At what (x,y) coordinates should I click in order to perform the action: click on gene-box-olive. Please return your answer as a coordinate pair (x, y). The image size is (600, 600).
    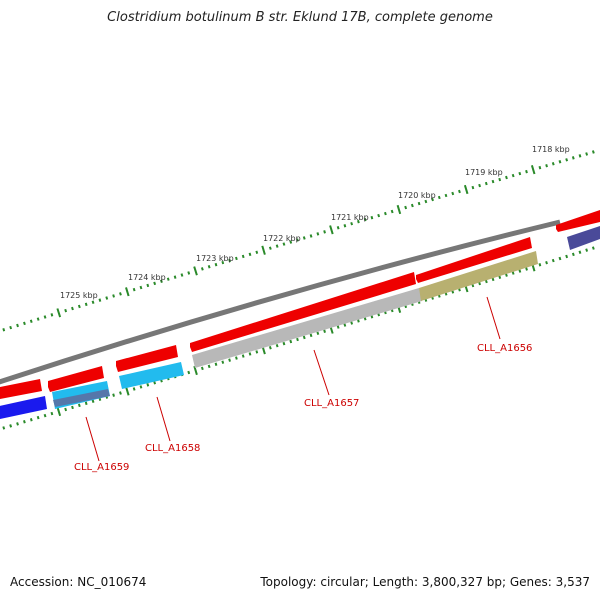
    Looking at the image, I should click on (478, 276).